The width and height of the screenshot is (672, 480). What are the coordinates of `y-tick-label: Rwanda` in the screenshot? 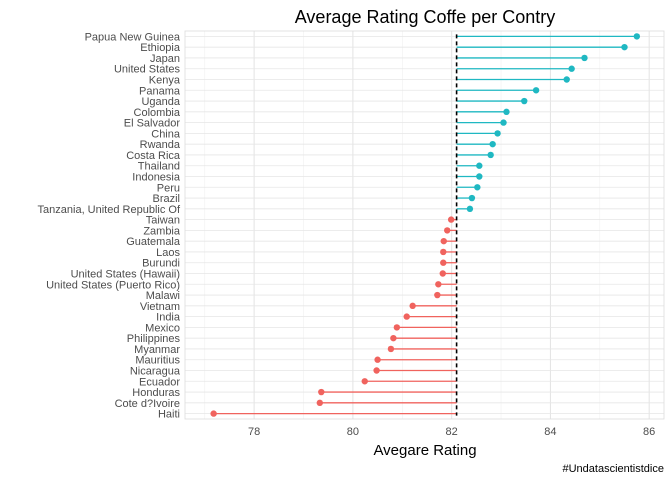 It's located at (160, 145).